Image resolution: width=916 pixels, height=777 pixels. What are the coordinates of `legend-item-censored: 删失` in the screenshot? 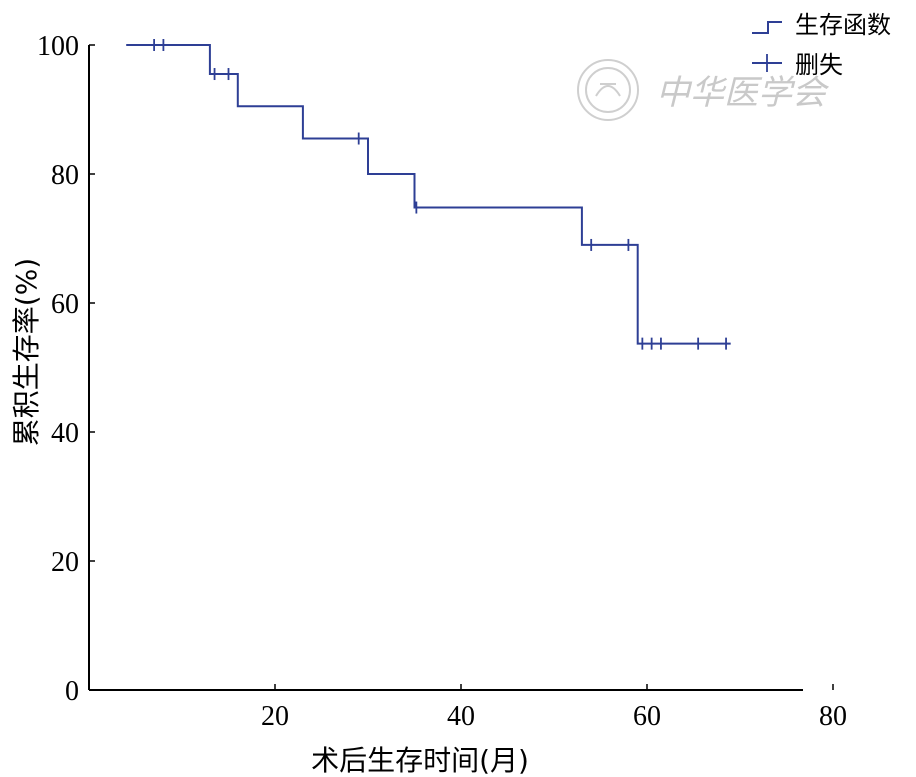 It's located at (797, 65).